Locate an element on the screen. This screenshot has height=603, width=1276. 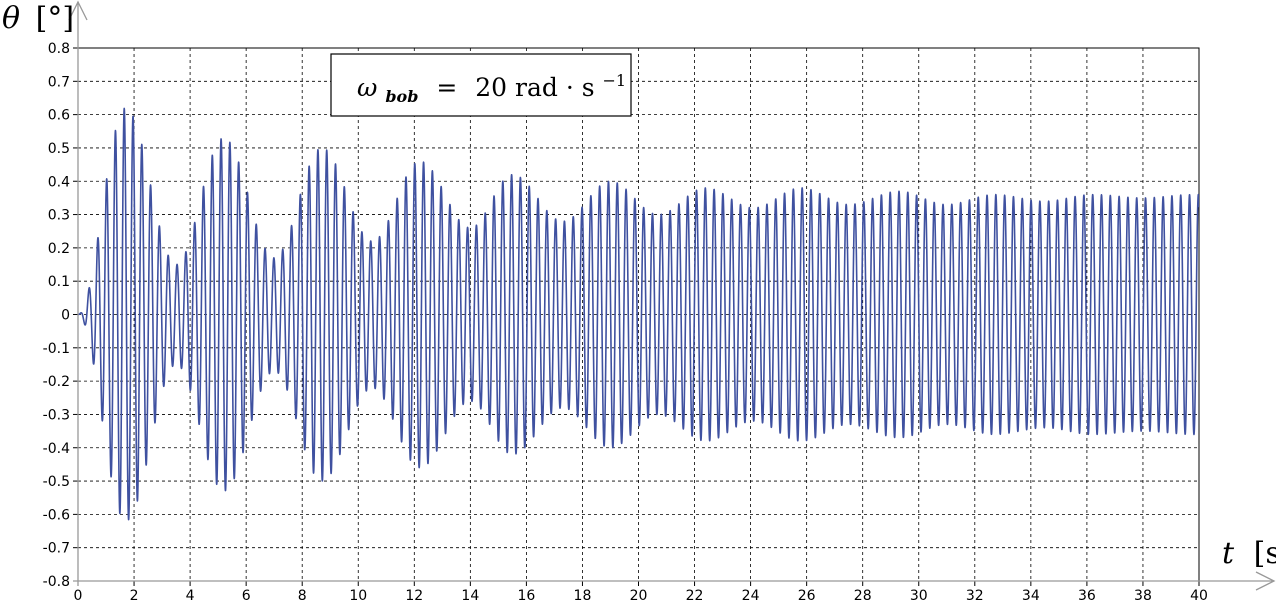
x-tick-label: 26 is located at coordinates (807, 595).